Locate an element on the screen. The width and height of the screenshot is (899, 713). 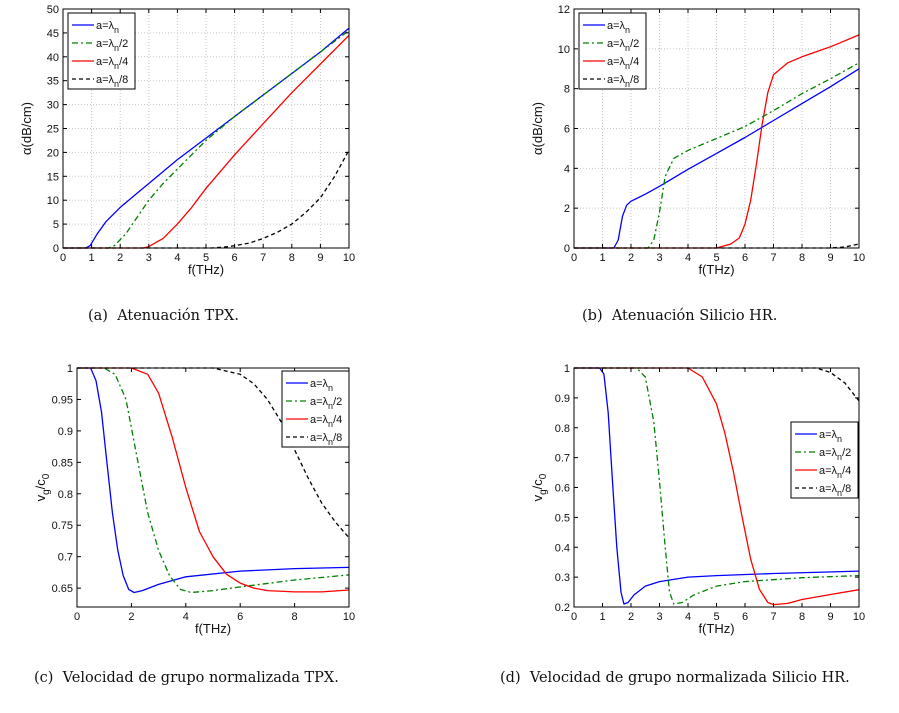
caption-d-tag: (d) is located at coordinates (510, 678).